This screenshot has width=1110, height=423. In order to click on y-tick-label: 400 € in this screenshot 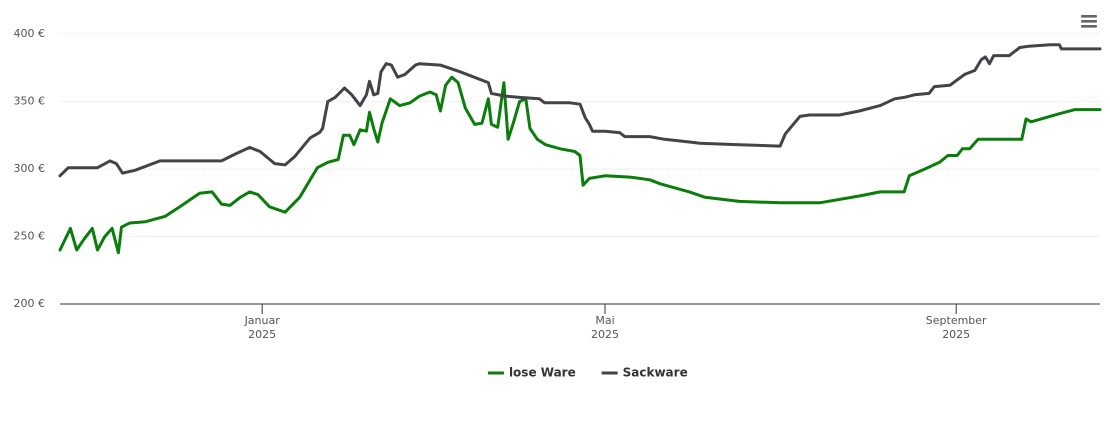, I will do `click(30, 33)`.